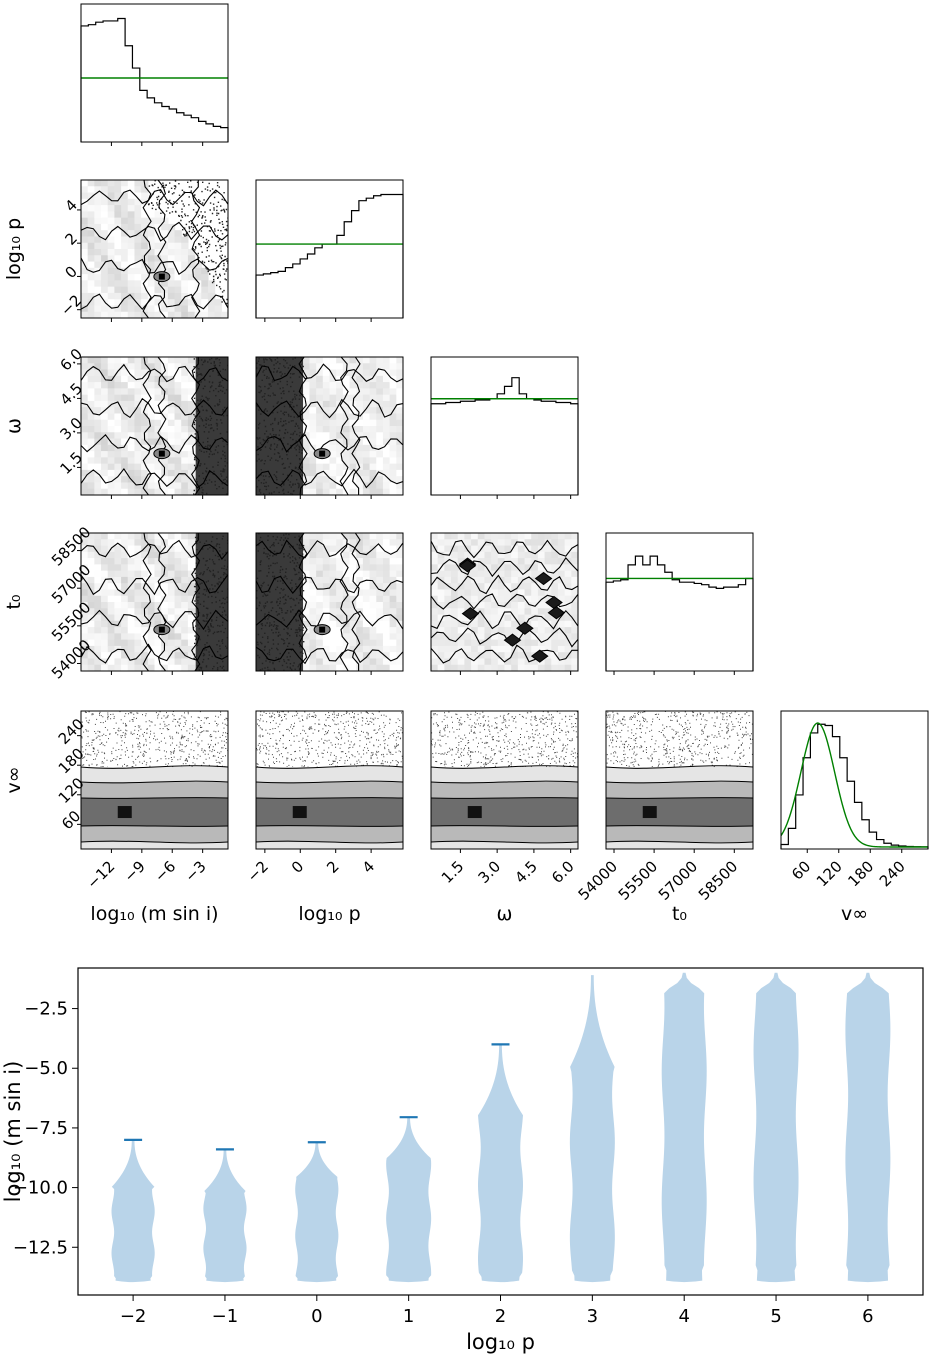 This screenshot has height=1358, width=930. I want to click on scatter-points, so click(504, 747).